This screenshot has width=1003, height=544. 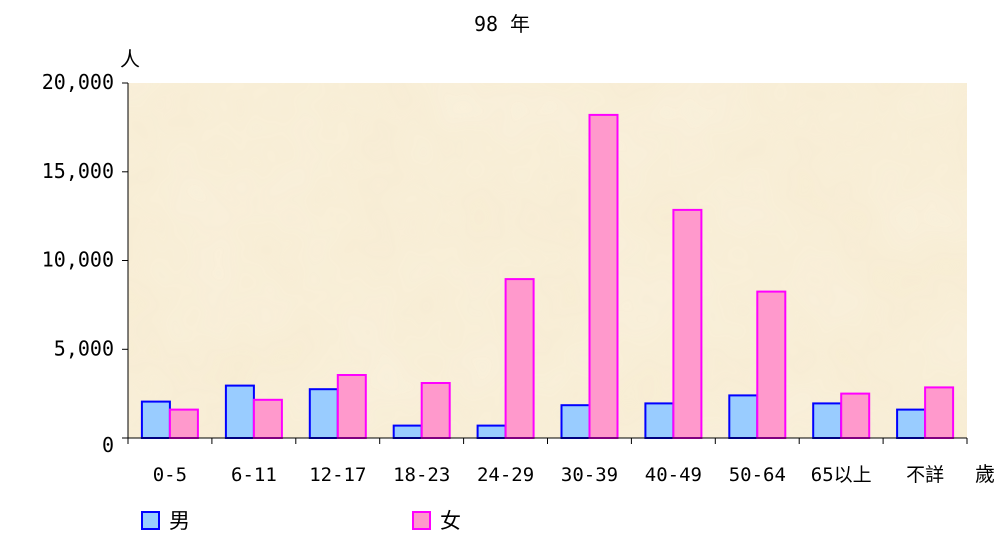 I want to click on y-tick-label: 15,000, so click(x=78, y=171).